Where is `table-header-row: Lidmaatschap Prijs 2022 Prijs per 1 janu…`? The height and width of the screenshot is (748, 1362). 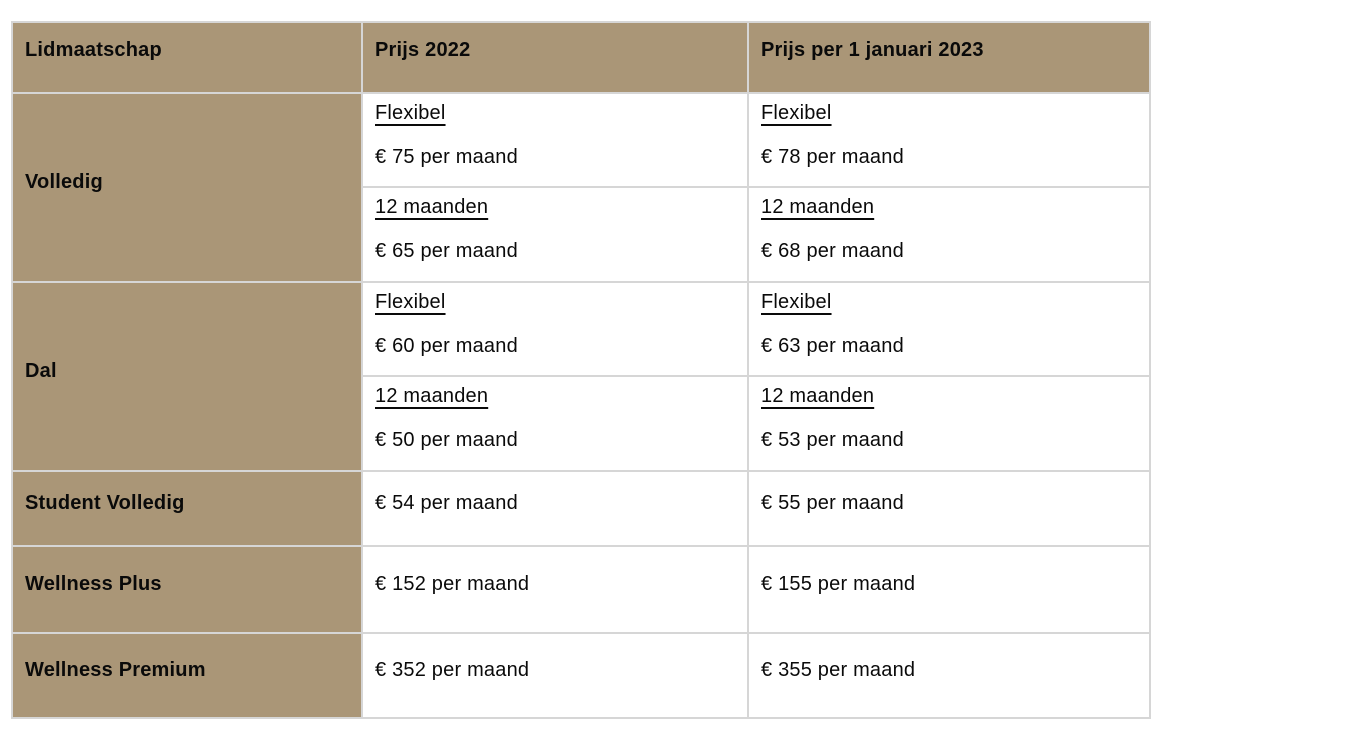 table-header-row: Lidmaatschap Prijs 2022 Prijs per 1 janu… is located at coordinates (581, 57).